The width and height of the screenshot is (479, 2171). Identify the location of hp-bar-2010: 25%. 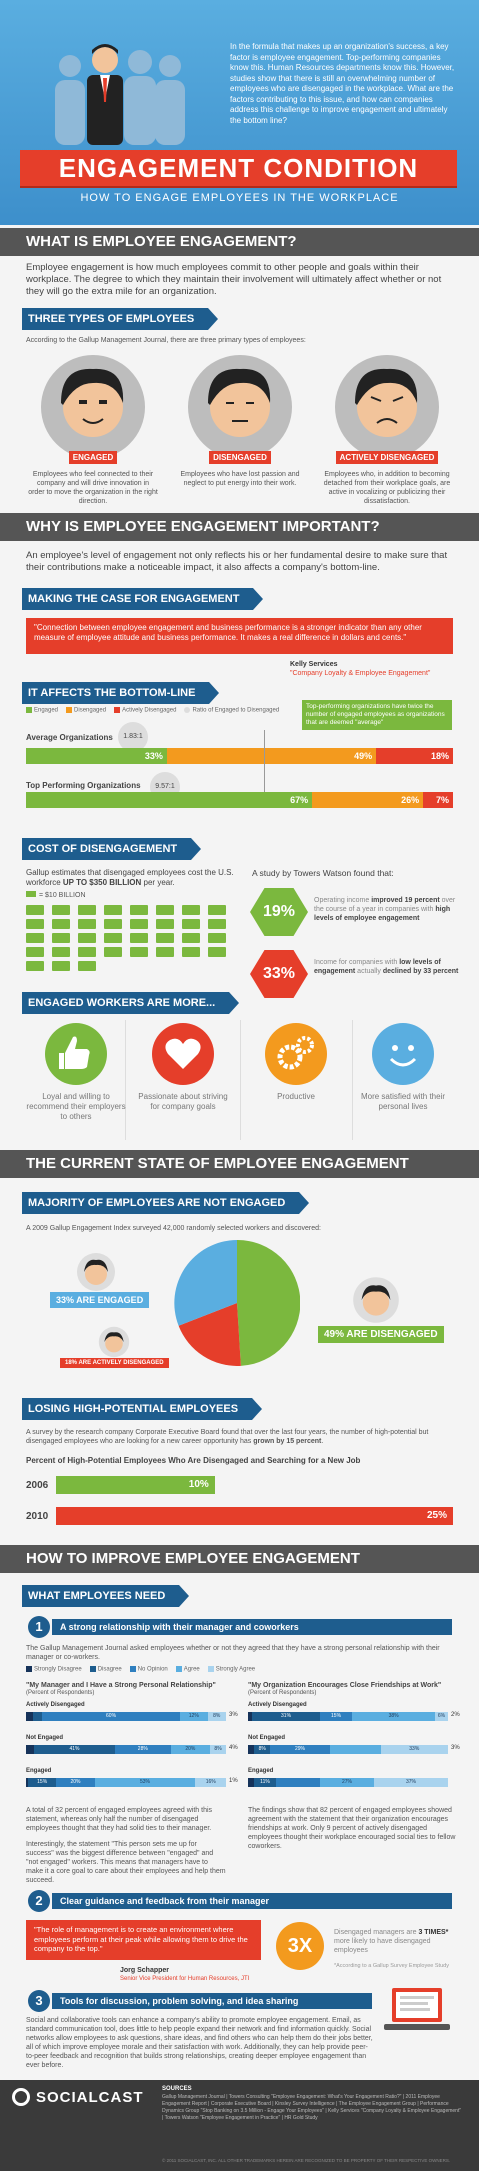
(254, 1516).